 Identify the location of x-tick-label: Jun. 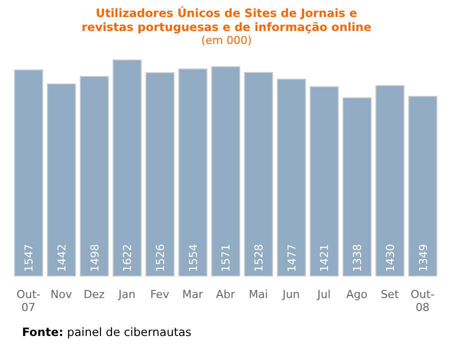
(291, 294).